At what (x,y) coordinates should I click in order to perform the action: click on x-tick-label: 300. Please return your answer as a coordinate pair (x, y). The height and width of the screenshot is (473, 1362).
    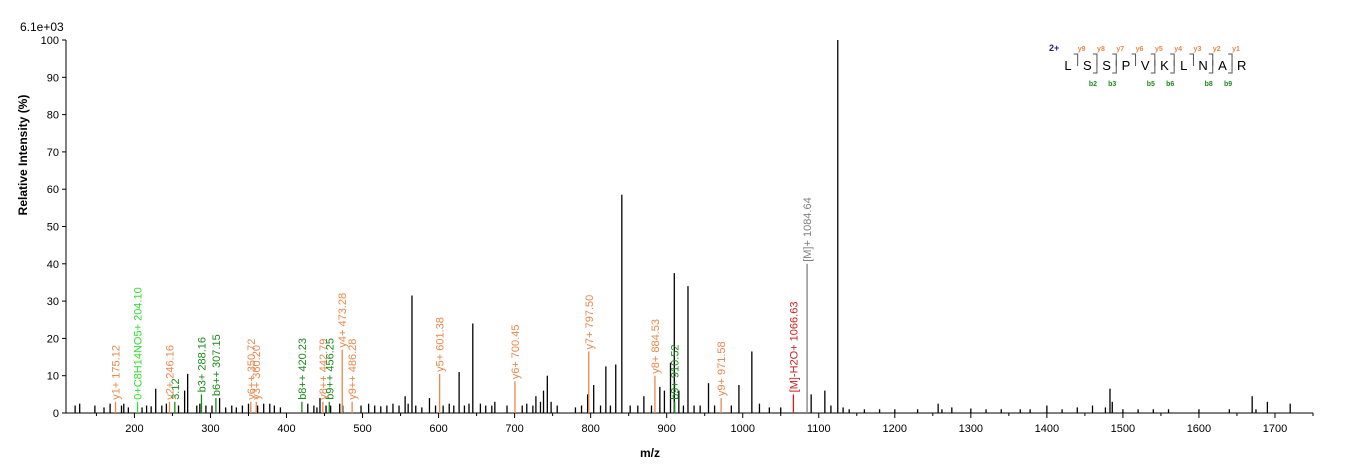
    Looking at the image, I should click on (210, 429).